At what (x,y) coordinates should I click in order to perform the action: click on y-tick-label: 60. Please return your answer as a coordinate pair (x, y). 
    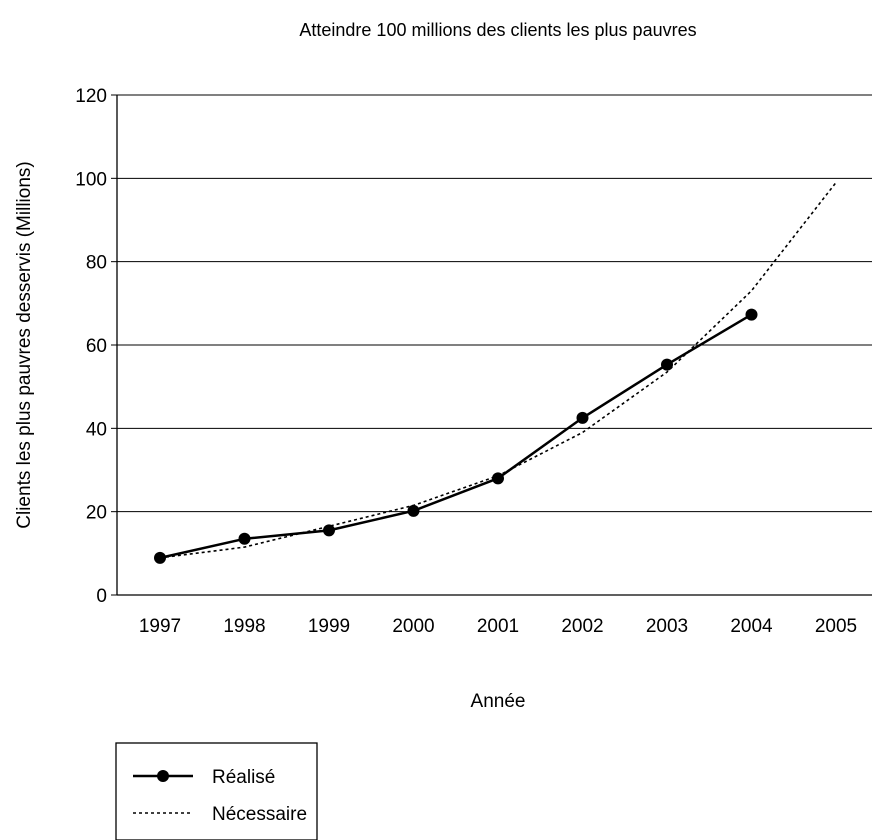
    Looking at the image, I should click on (96, 346).